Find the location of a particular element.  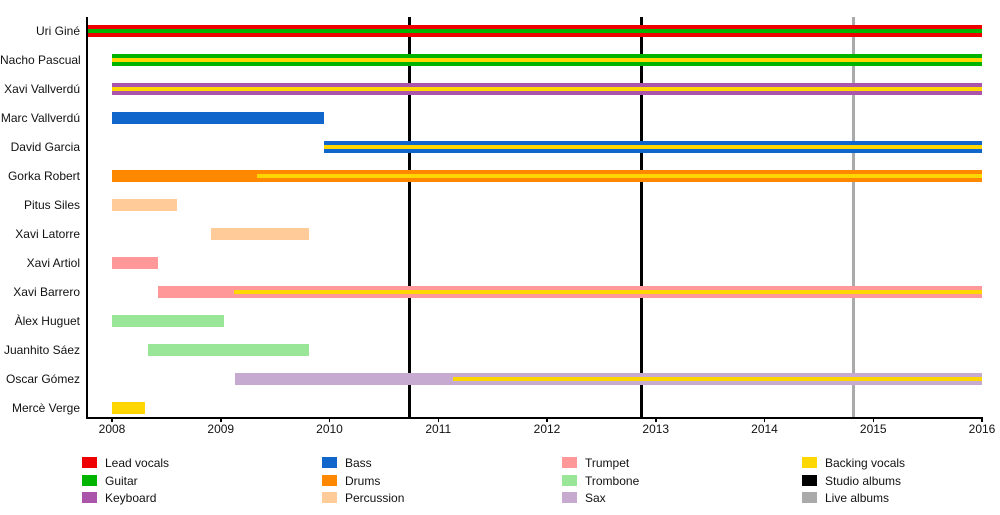

member-label: Marc Vallverdú is located at coordinates (40, 118).